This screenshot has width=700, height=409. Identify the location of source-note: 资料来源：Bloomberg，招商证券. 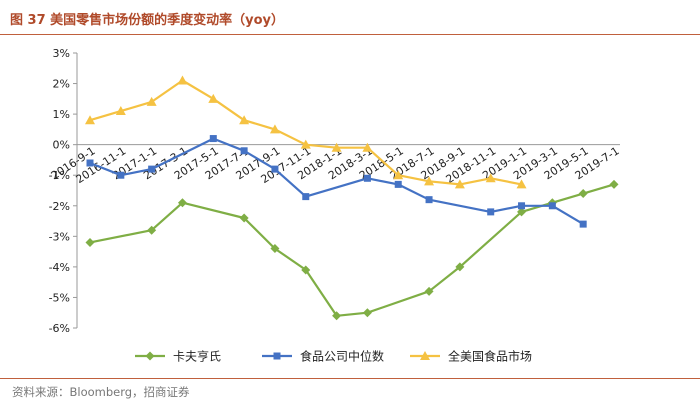
(101, 392).